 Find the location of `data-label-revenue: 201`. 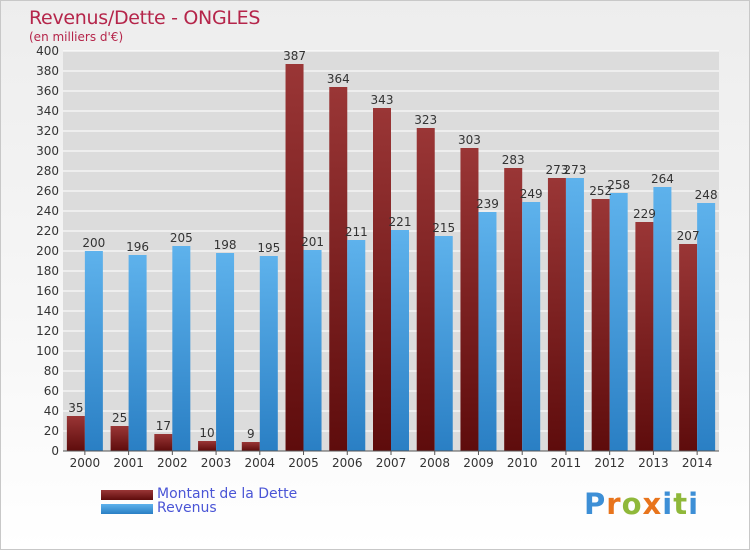

data-label-revenue: 201 is located at coordinates (312, 242).